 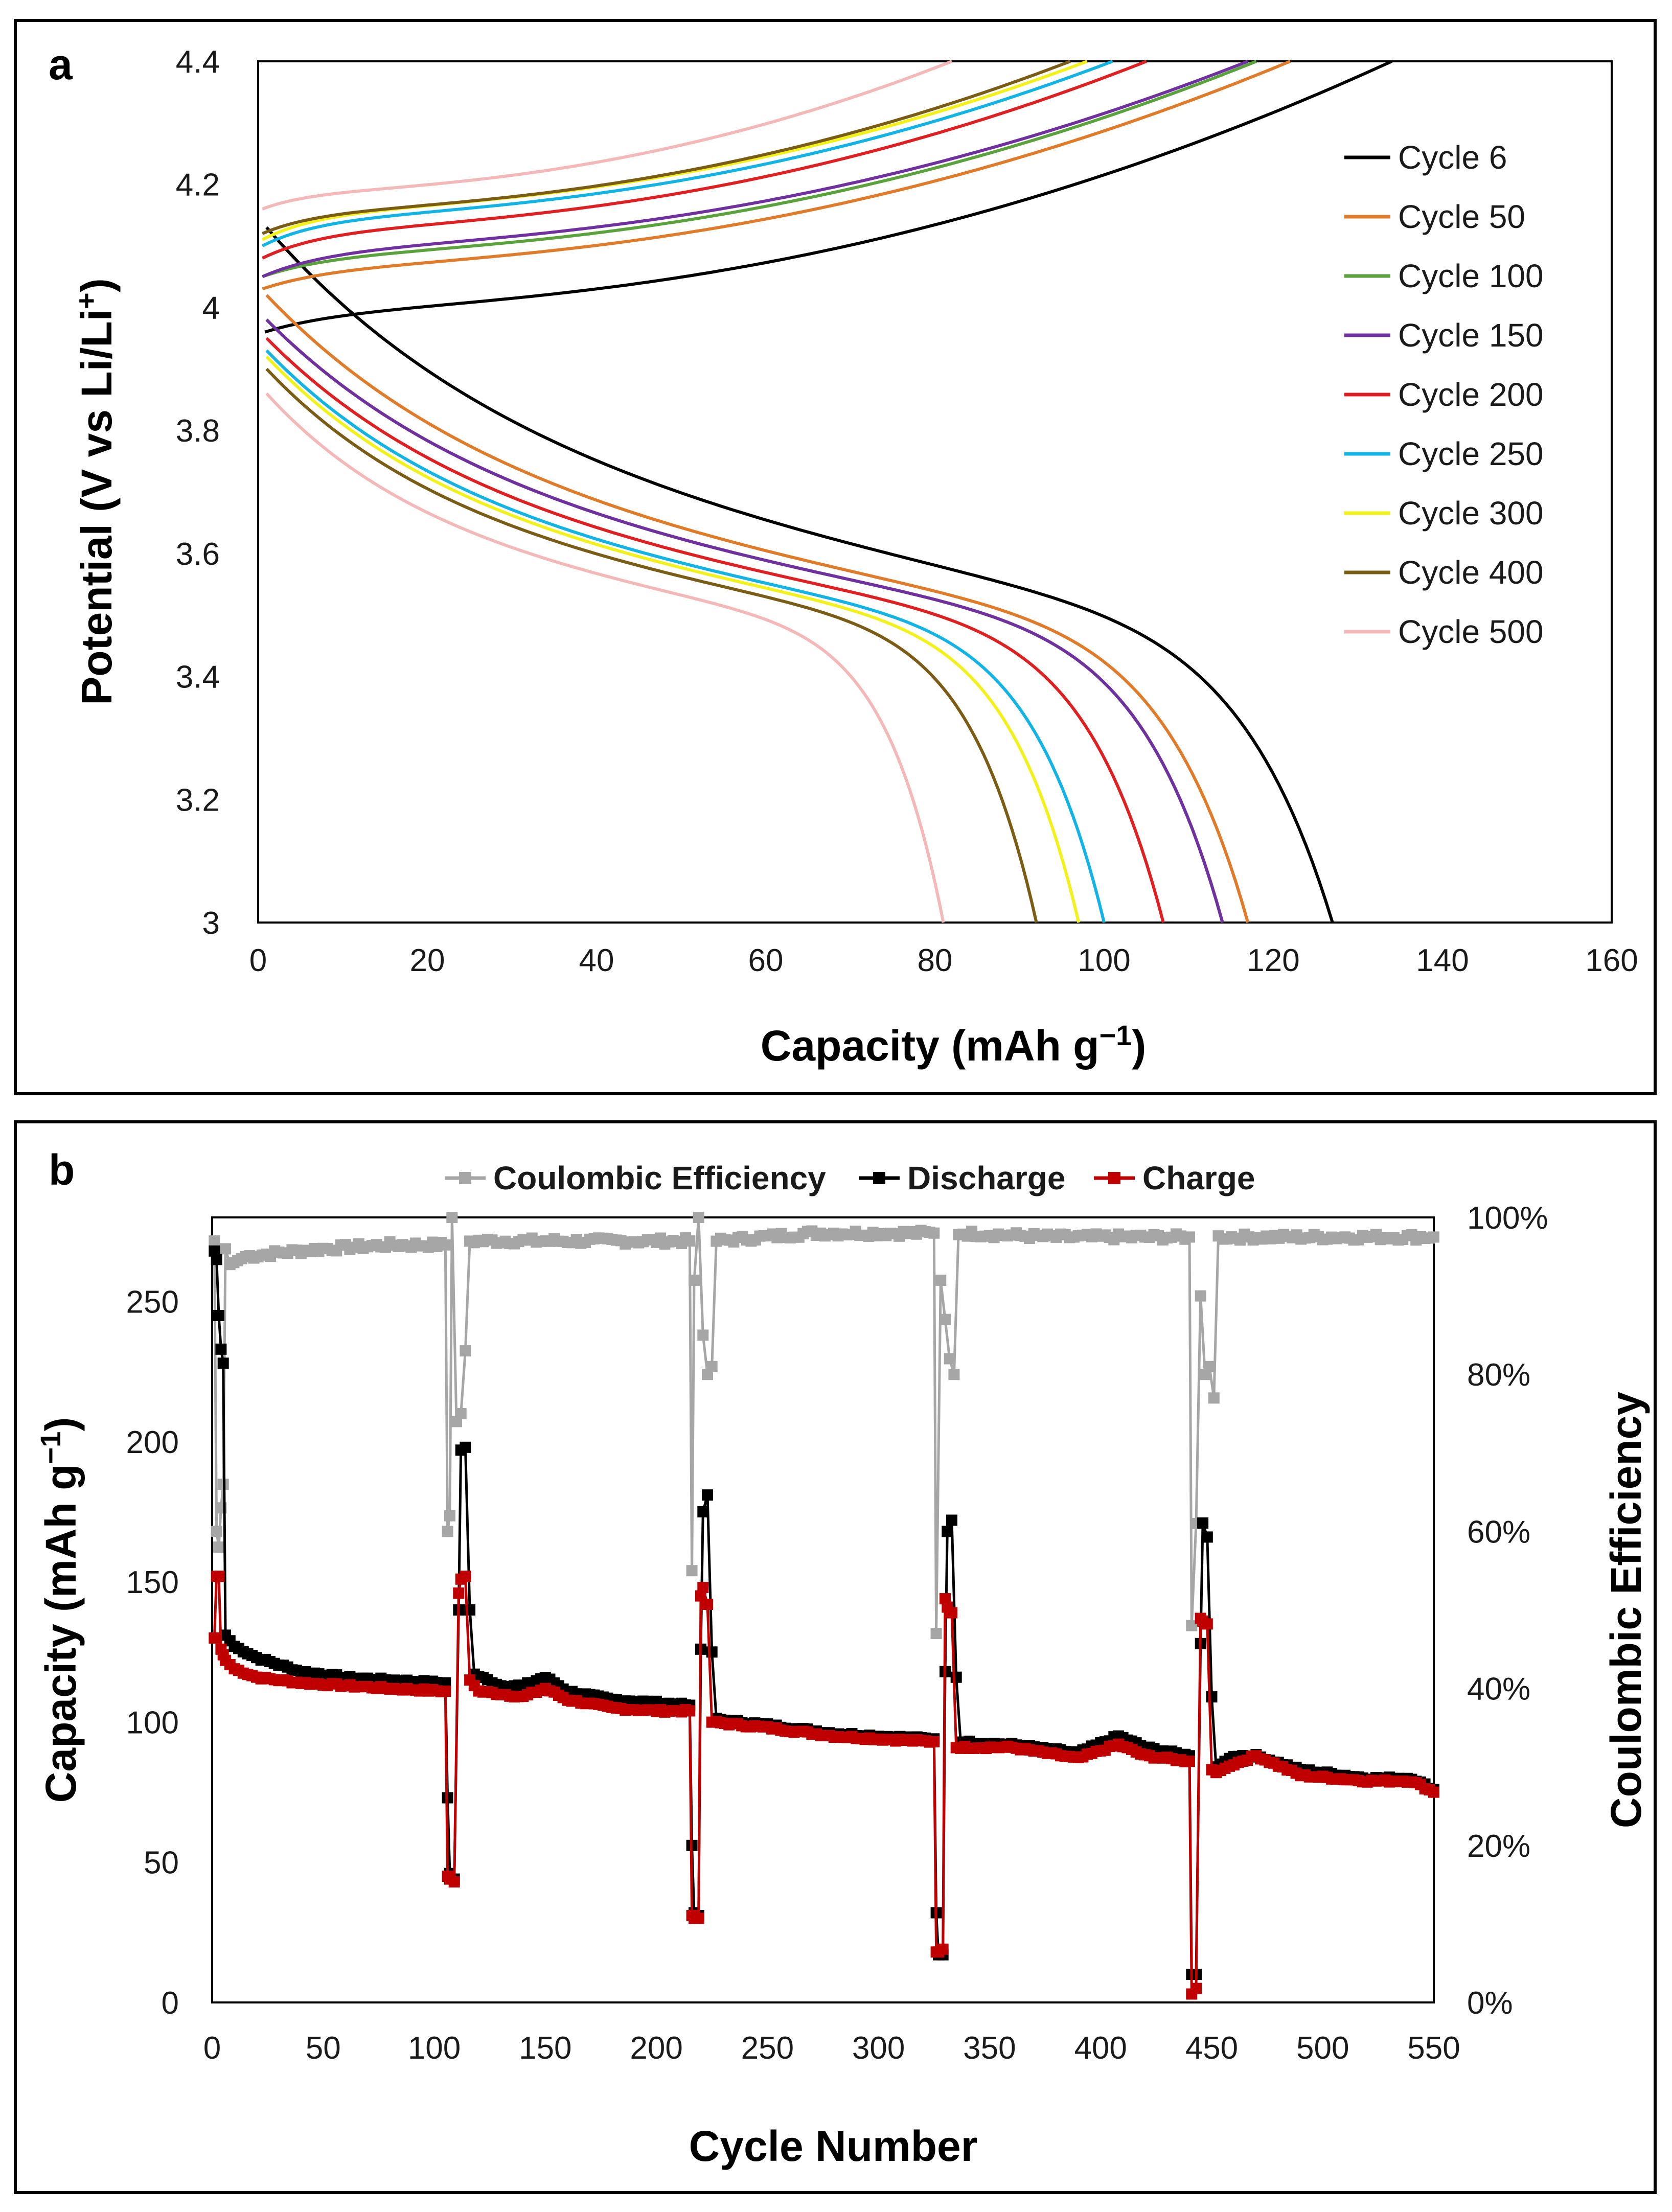 I want to click on panel-a-letter: a, so click(x=61, y=64).